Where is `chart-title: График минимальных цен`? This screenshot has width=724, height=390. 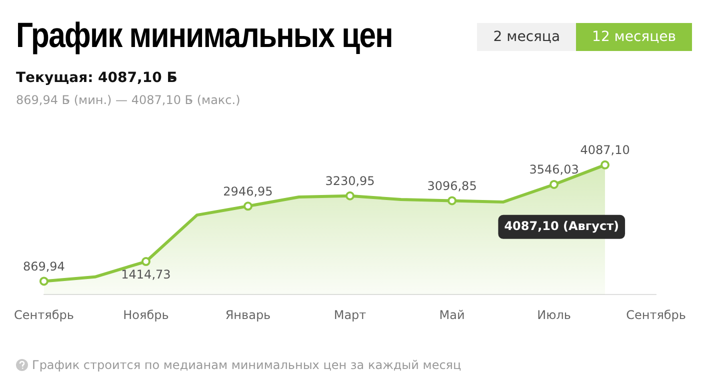
chart-title: График минимальных цен is located at coordinates (204, 36).